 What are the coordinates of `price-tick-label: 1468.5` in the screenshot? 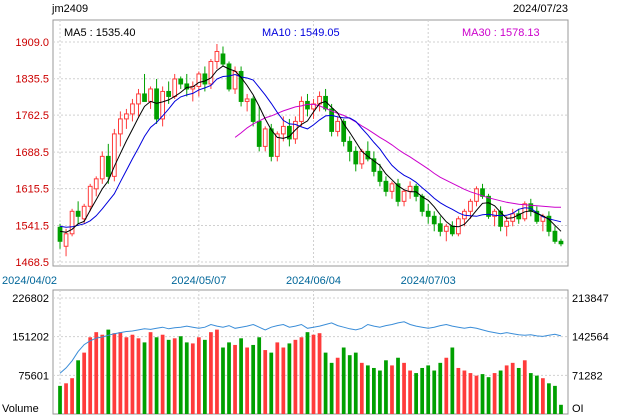 It's located at (32, 263).